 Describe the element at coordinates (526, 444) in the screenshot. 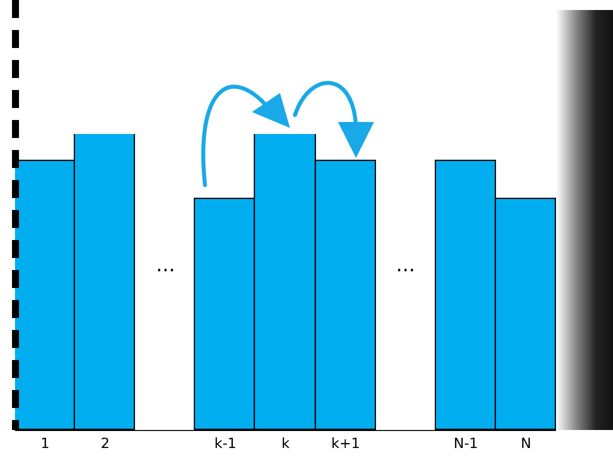

I see `x-tick-label: N` at that location.